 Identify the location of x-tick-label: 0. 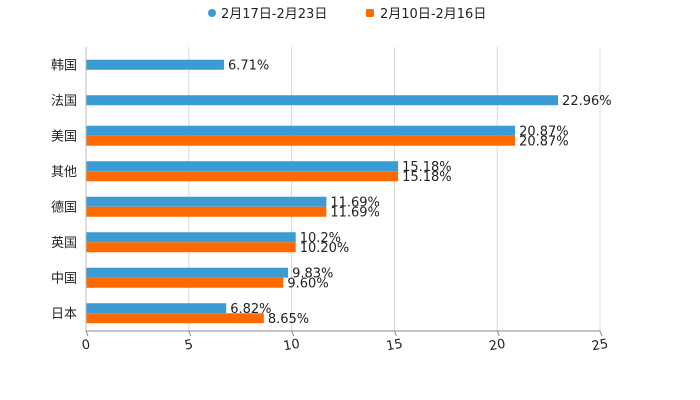
(86, 345).